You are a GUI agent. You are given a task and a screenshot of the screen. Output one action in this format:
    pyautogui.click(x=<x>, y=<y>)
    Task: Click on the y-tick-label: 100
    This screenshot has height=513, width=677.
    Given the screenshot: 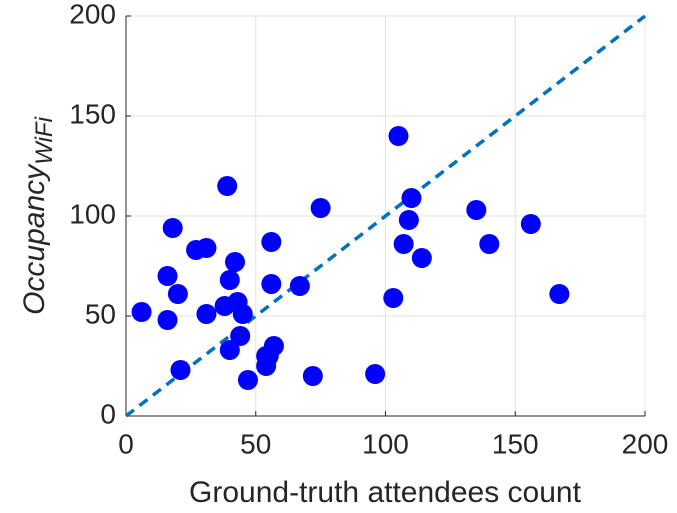 What is the action you would take?
    pyautogui.click(x=92, y=213)
    